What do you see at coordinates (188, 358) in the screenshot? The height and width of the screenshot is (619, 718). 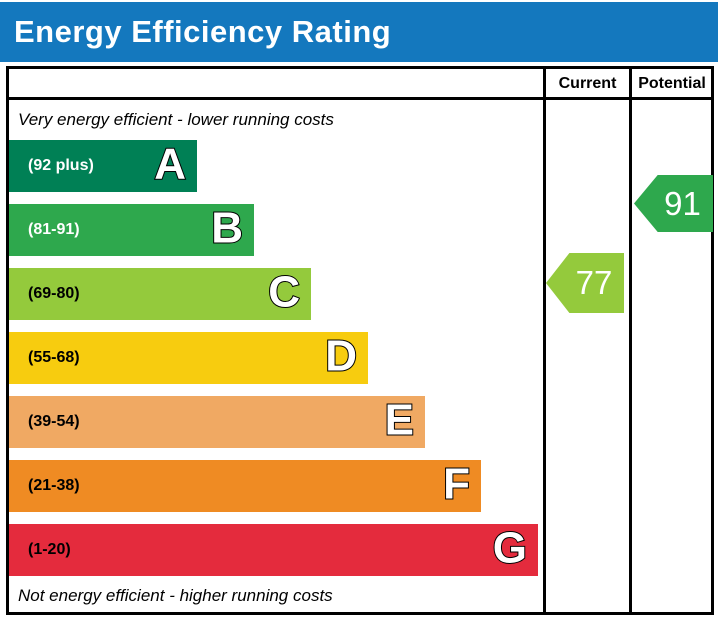 I see `band-row-d: (55-68) D` at bounding box center [188, 358].